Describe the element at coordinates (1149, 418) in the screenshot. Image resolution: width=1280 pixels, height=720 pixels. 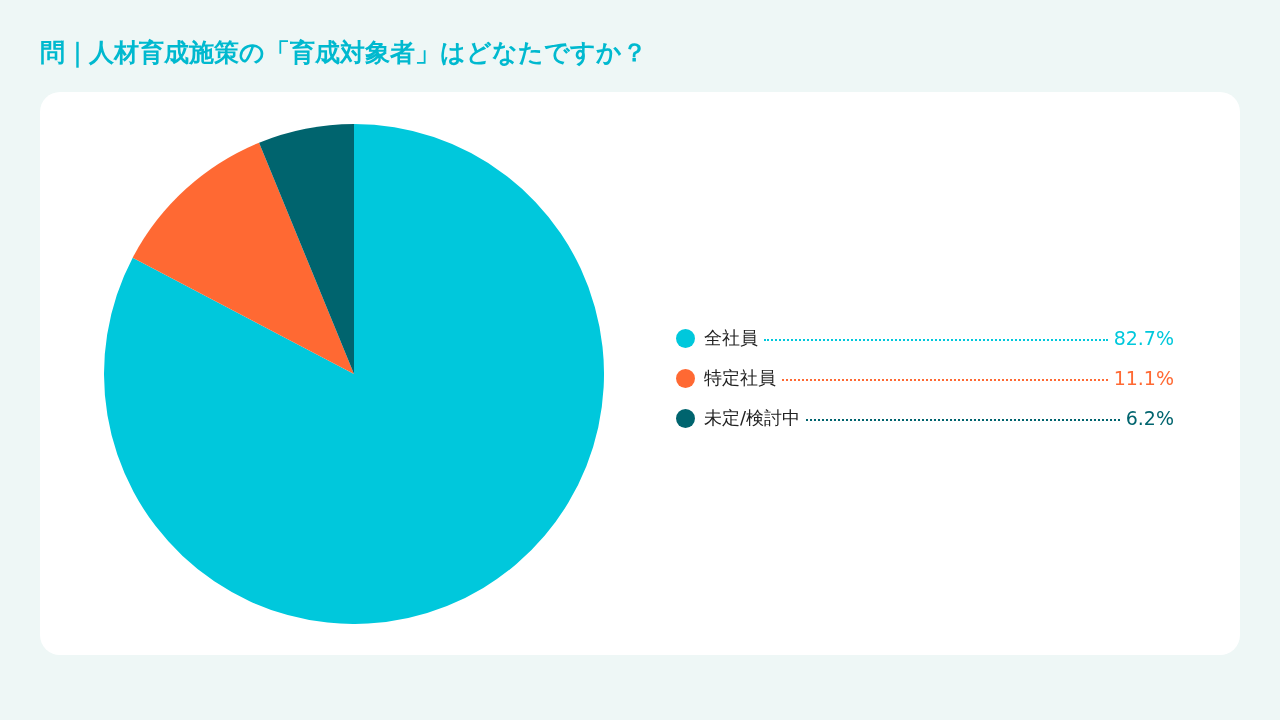
I see `data-label: 6.2%` at that location.